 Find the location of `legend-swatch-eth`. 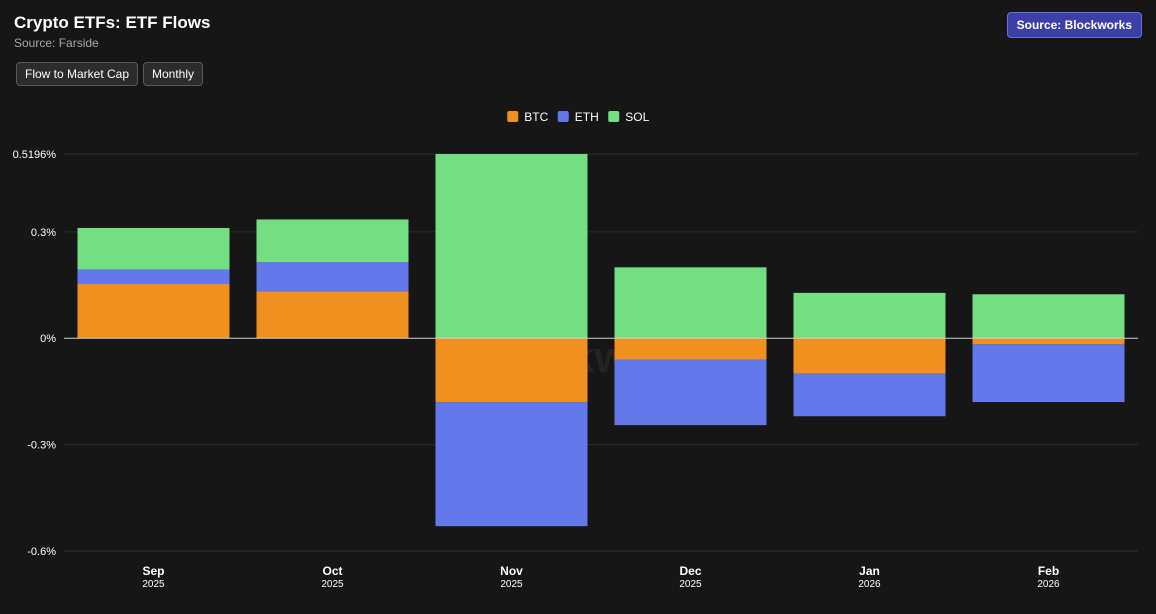

legend-swatch-eth is located at coordinates (563, 116).